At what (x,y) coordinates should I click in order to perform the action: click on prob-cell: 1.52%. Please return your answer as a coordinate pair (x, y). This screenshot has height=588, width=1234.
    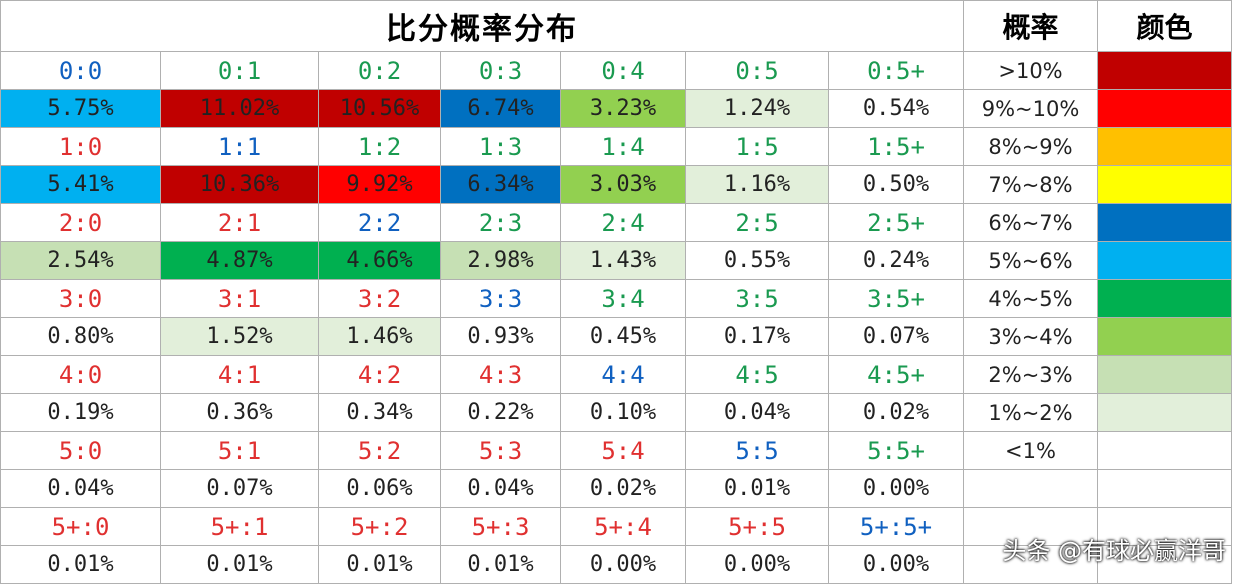
    Looking at the image, I should click on (239, 336).